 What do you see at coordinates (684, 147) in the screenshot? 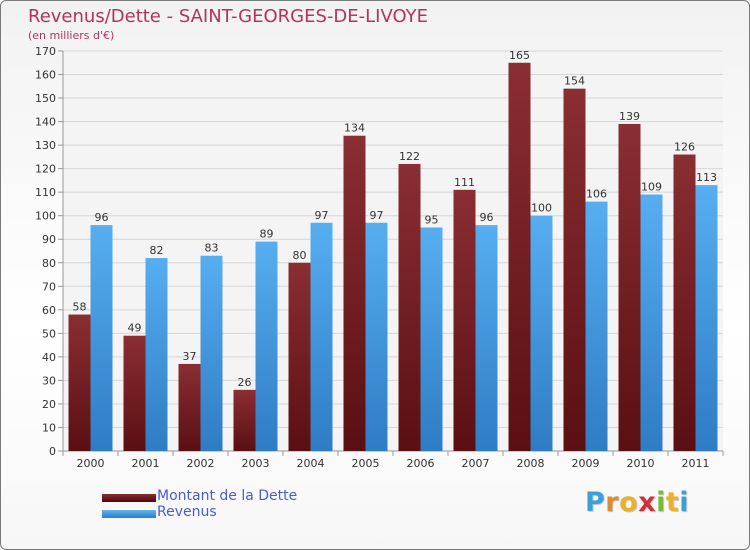
I see `data-label-dette-2011: 126` at bounding box center [684, 147].